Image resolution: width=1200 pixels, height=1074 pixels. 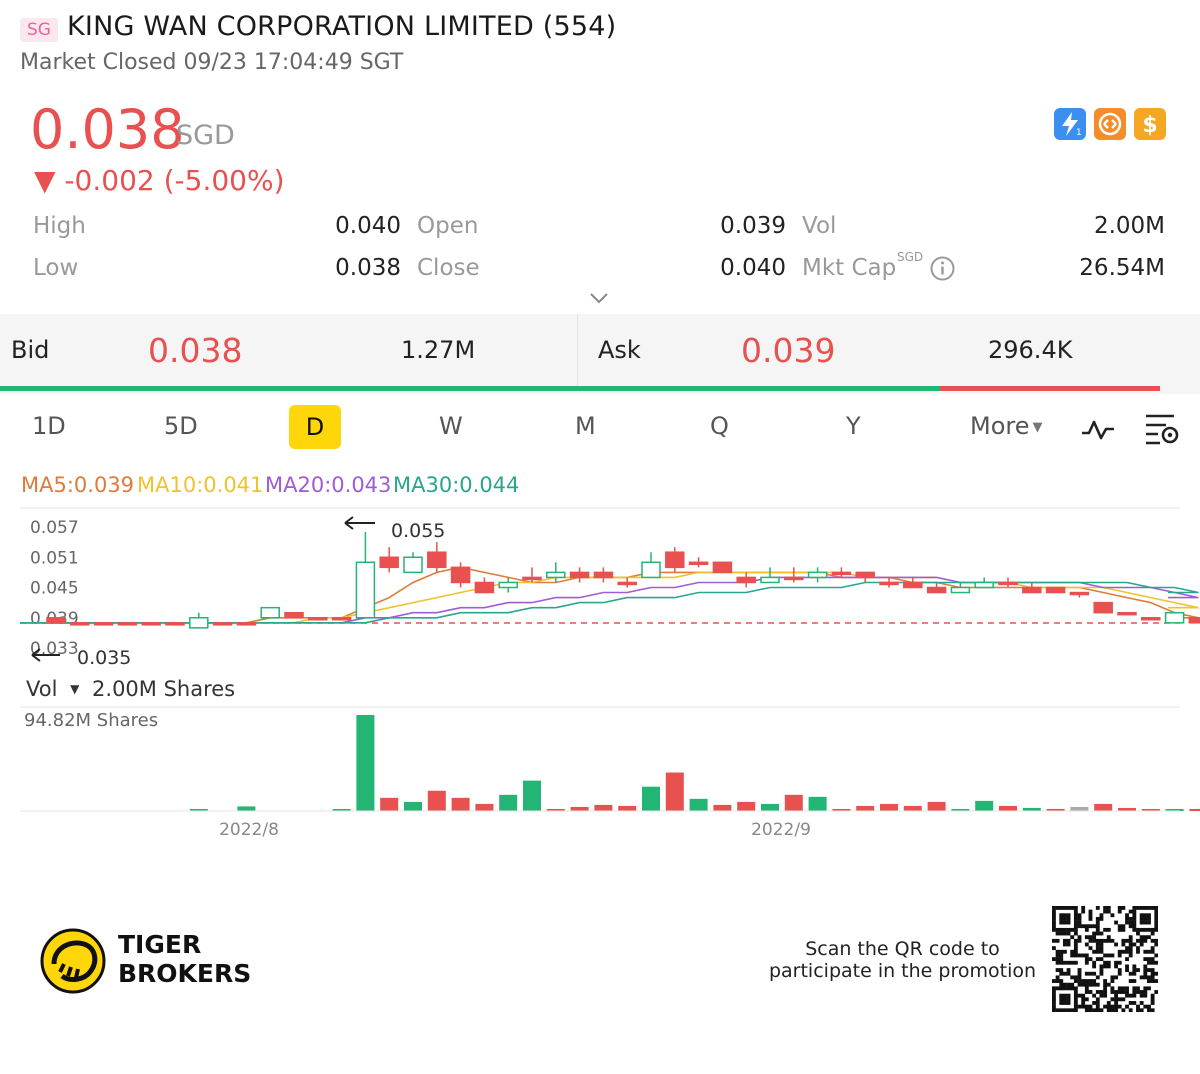 What do you see at coordinates (599, 298) in the screenshot?
I see `chevron-down-icon` at bounding box center [599, 298].